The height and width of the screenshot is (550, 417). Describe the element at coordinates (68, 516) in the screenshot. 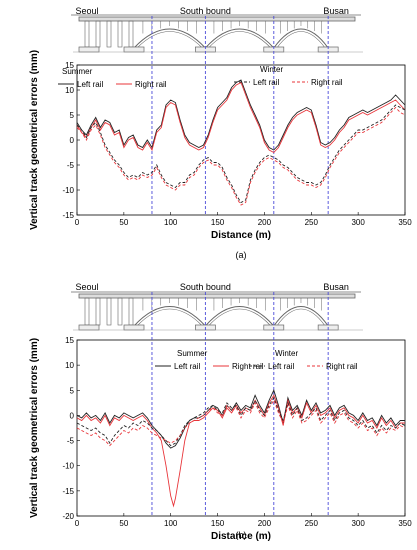

I see `y-tick-label: -20` at that location.